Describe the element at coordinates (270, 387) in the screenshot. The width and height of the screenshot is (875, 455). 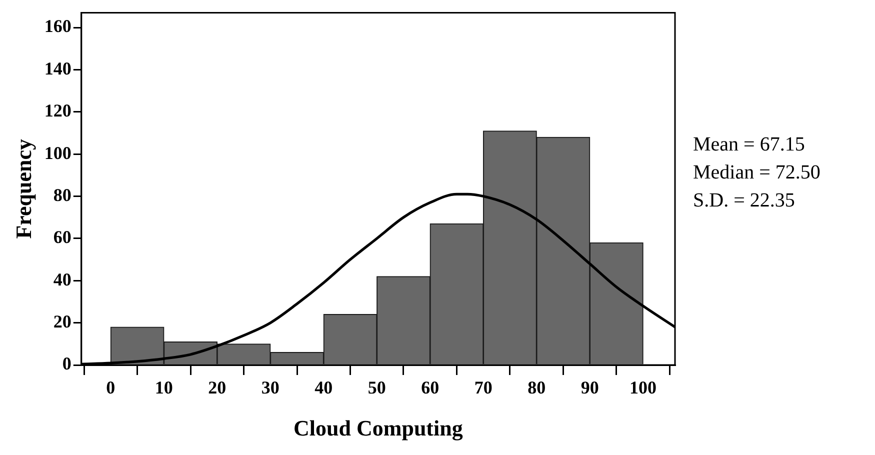
I see `x-tick-label: 30` at that location.